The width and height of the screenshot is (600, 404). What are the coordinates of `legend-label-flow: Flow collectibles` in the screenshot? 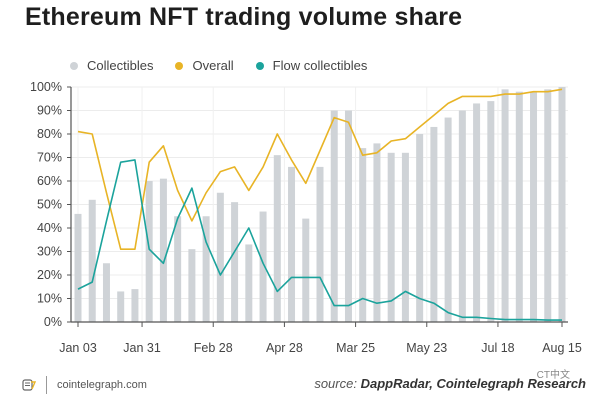 It's located at (320, 65).